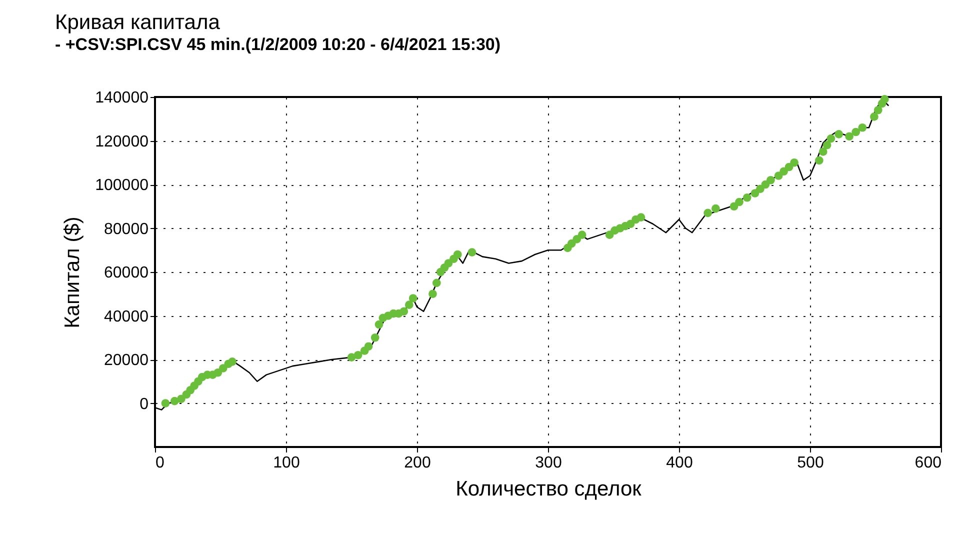  I want to click on x-tick-label: 200, so click(417, 463).